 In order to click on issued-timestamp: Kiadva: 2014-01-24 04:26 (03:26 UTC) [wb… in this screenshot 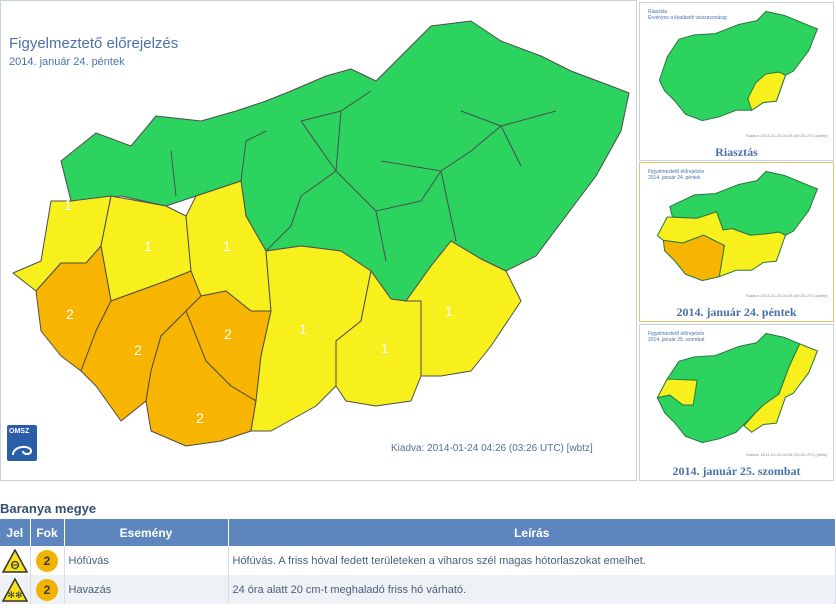, I will do `click(492, 448)`.